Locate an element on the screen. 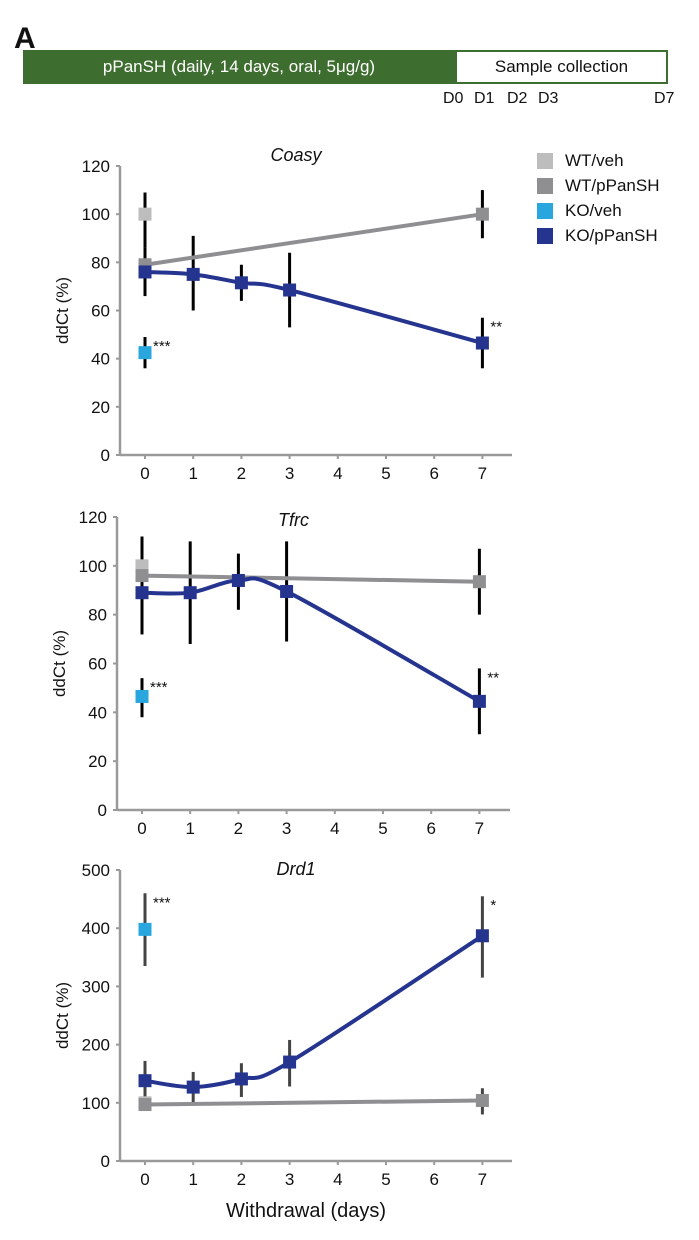  x-axis-label: Withdrawal (days) is located at coordinates (306, 1211).